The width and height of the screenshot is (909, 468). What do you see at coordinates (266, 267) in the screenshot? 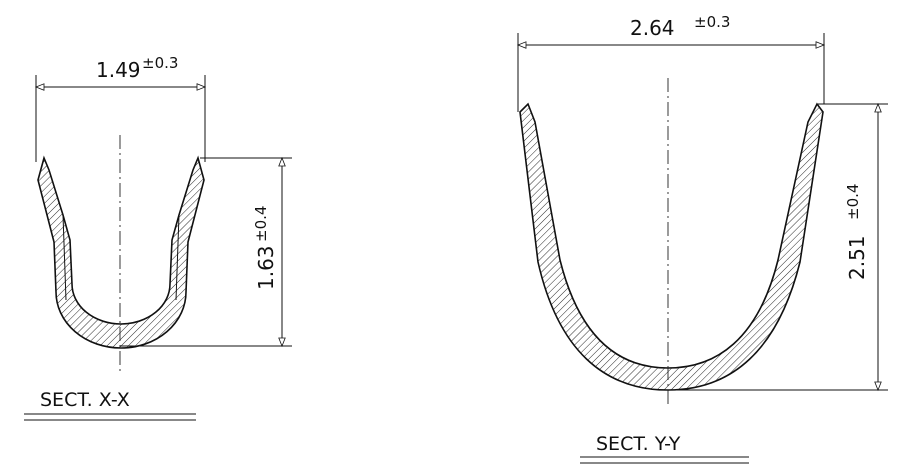
I see `section-x-height-value: 1.63` at bounding box center [266, 267].